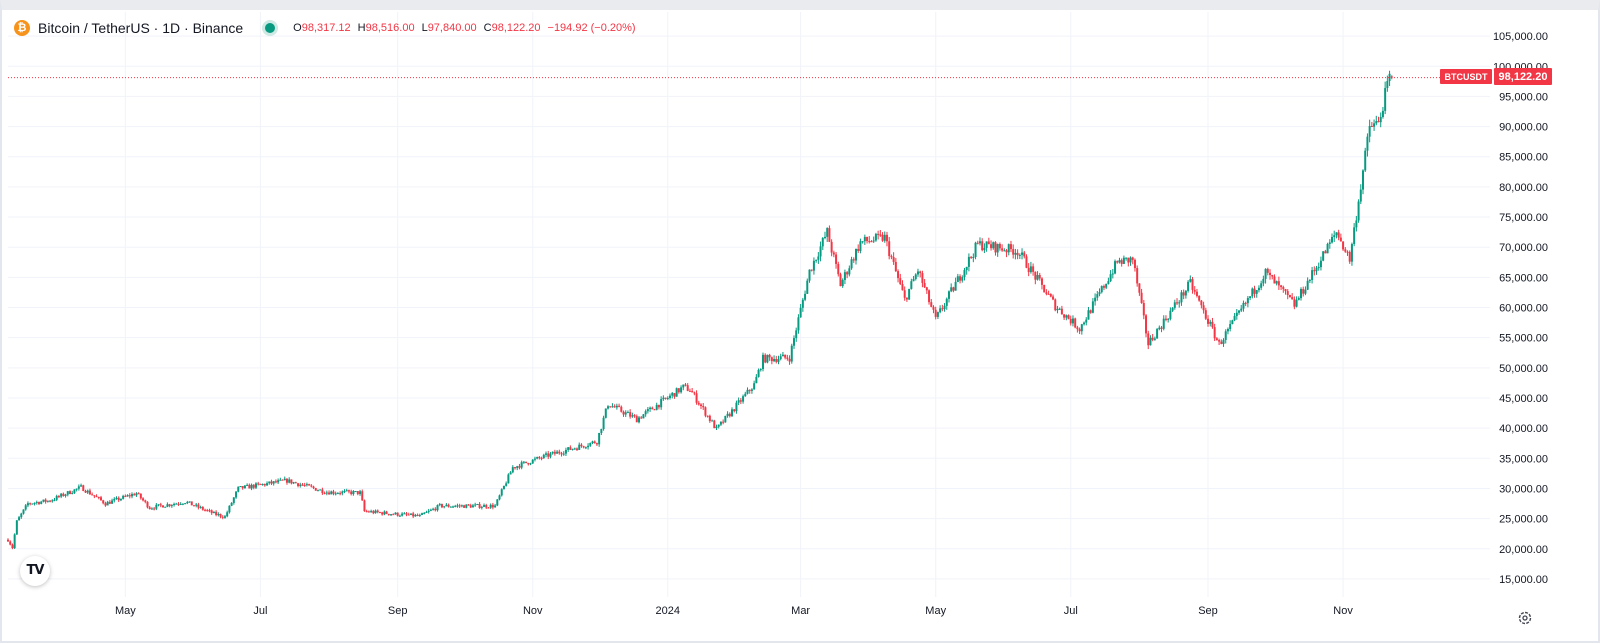 This screenshot has width=1600, height=643. I want to click on price-label-value: 98,122.20, so click(1523, 77).